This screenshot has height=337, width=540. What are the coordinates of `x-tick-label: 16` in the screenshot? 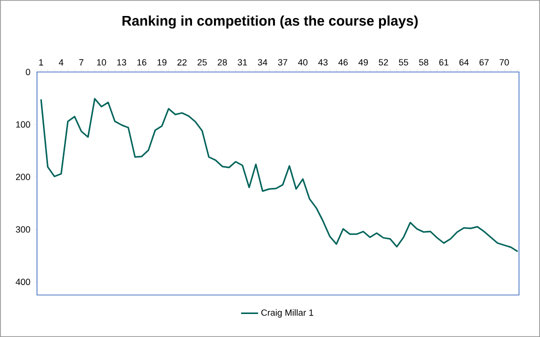 It's located at (141, 62).